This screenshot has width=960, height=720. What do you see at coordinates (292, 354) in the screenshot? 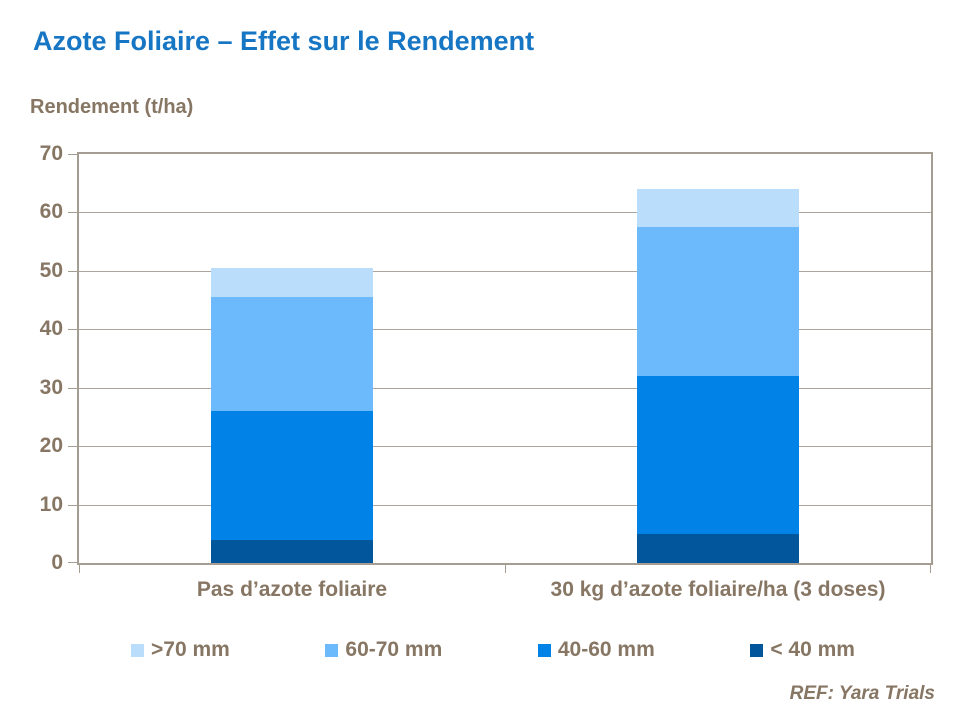
I see `bar-1-segment-6070mm` at bounding box center [292, 354].